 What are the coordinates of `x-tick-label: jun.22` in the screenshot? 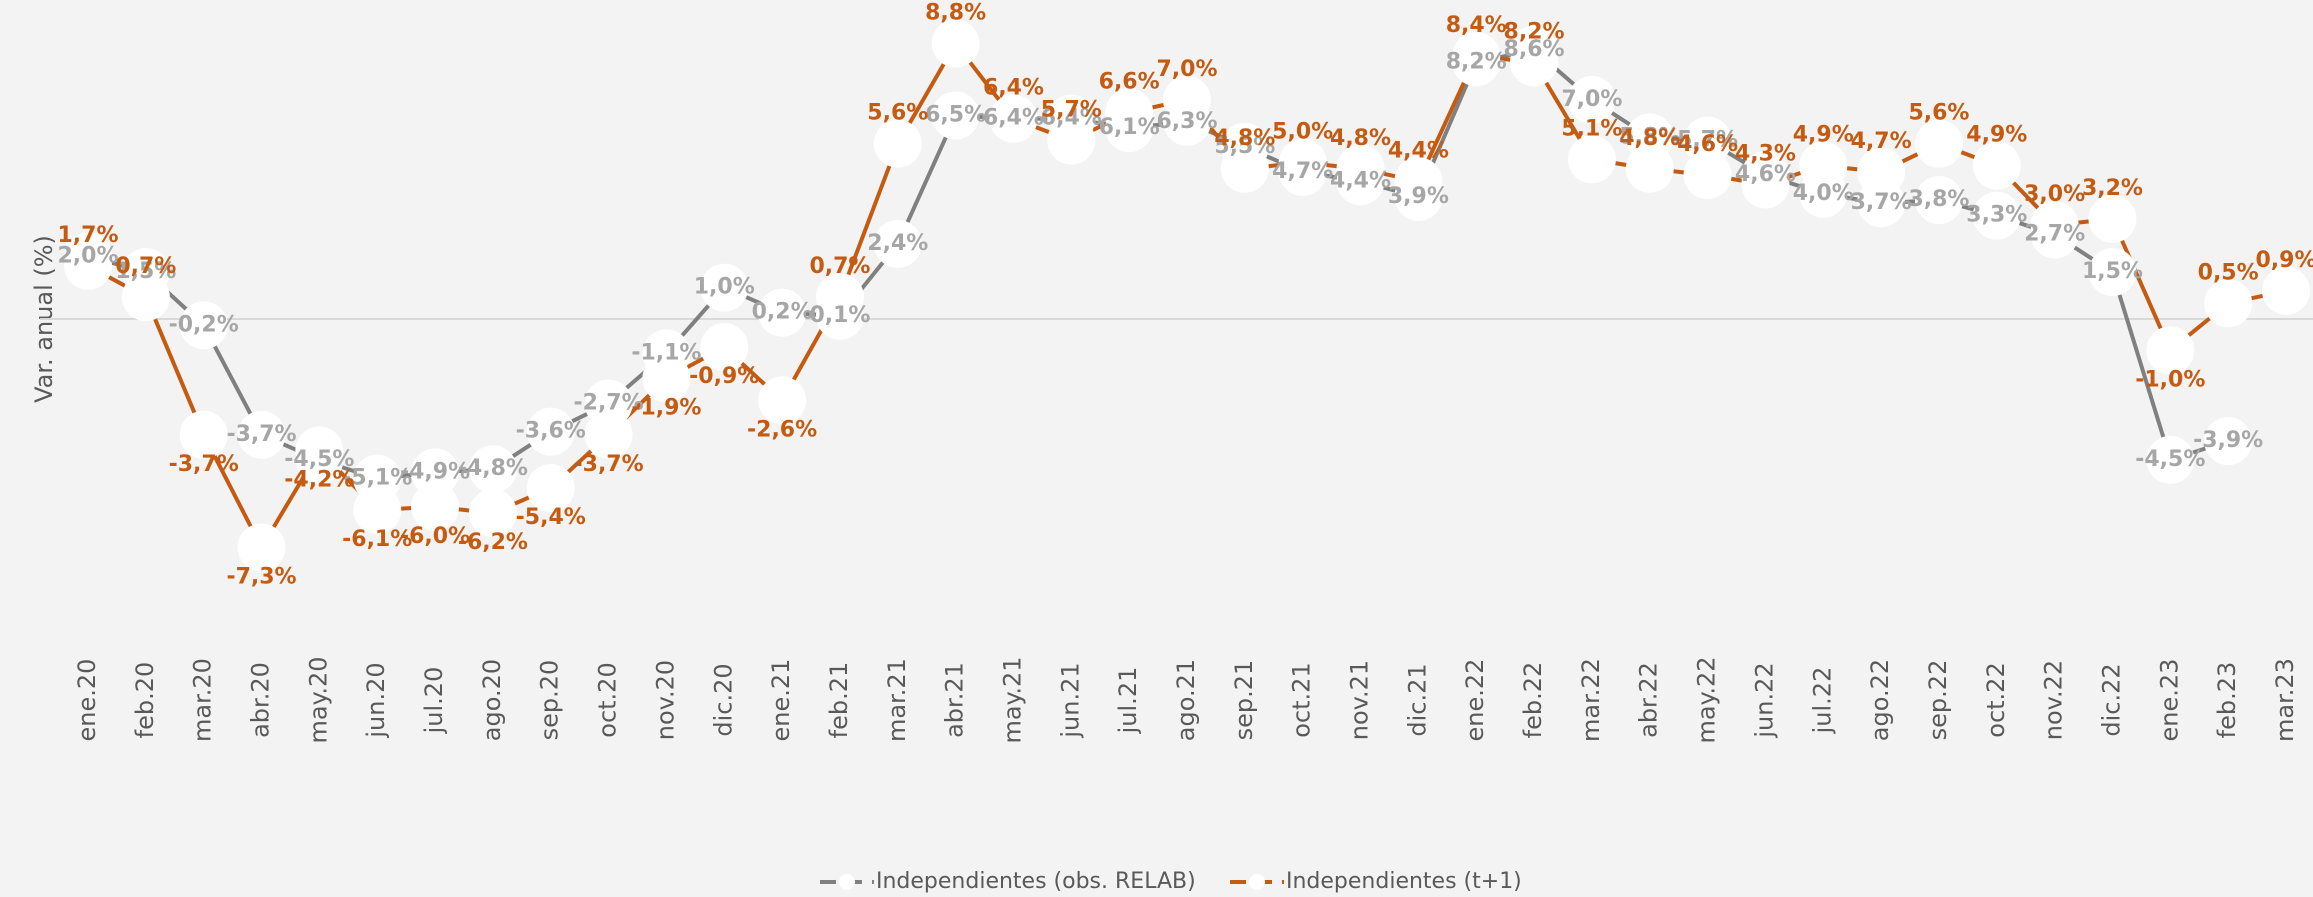 It's located at (1764, 700).